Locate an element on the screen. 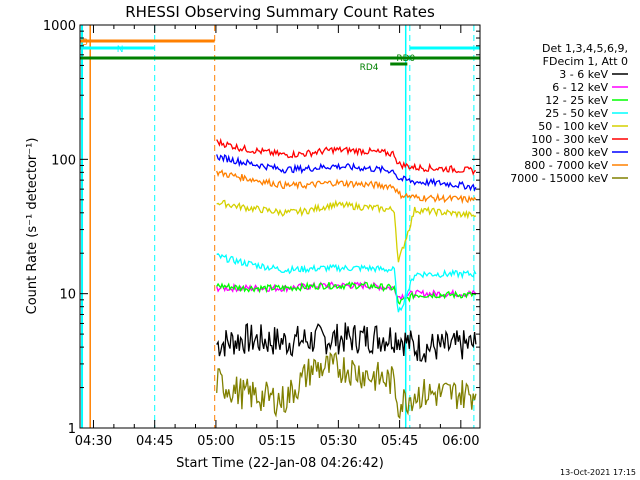 This screenshot has height=480, width=640. x-tick-label: 05:15 is located at coordinates (276, 441).